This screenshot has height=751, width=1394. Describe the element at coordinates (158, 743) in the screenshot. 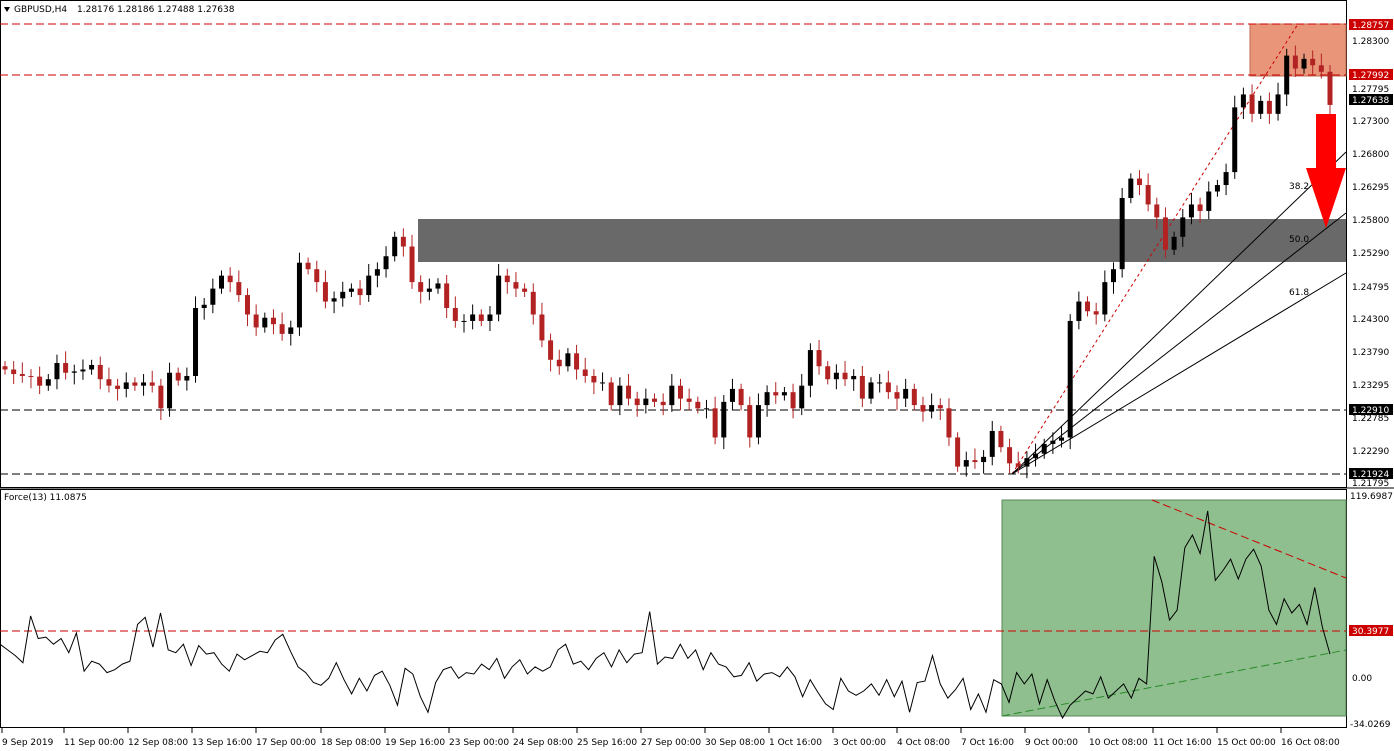

I see `time-tick: 12 Sep 08:00` at that location.